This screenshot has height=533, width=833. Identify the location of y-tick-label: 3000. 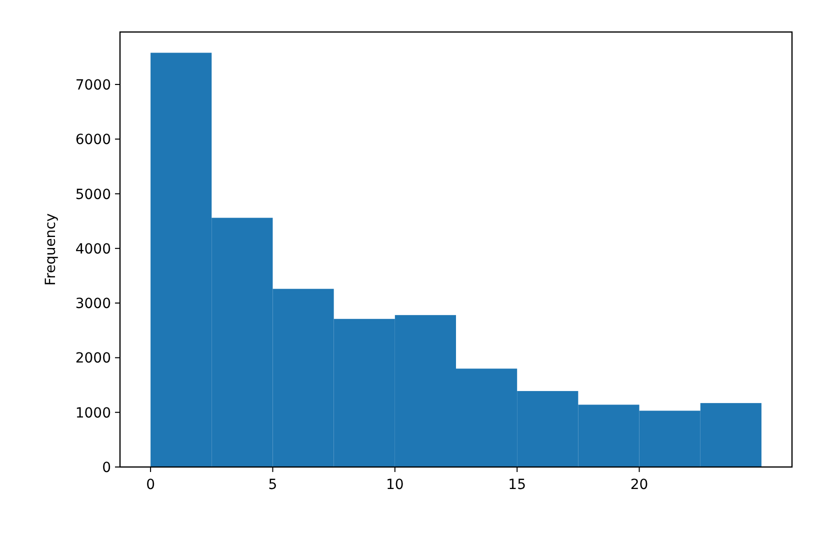
(93, 304).